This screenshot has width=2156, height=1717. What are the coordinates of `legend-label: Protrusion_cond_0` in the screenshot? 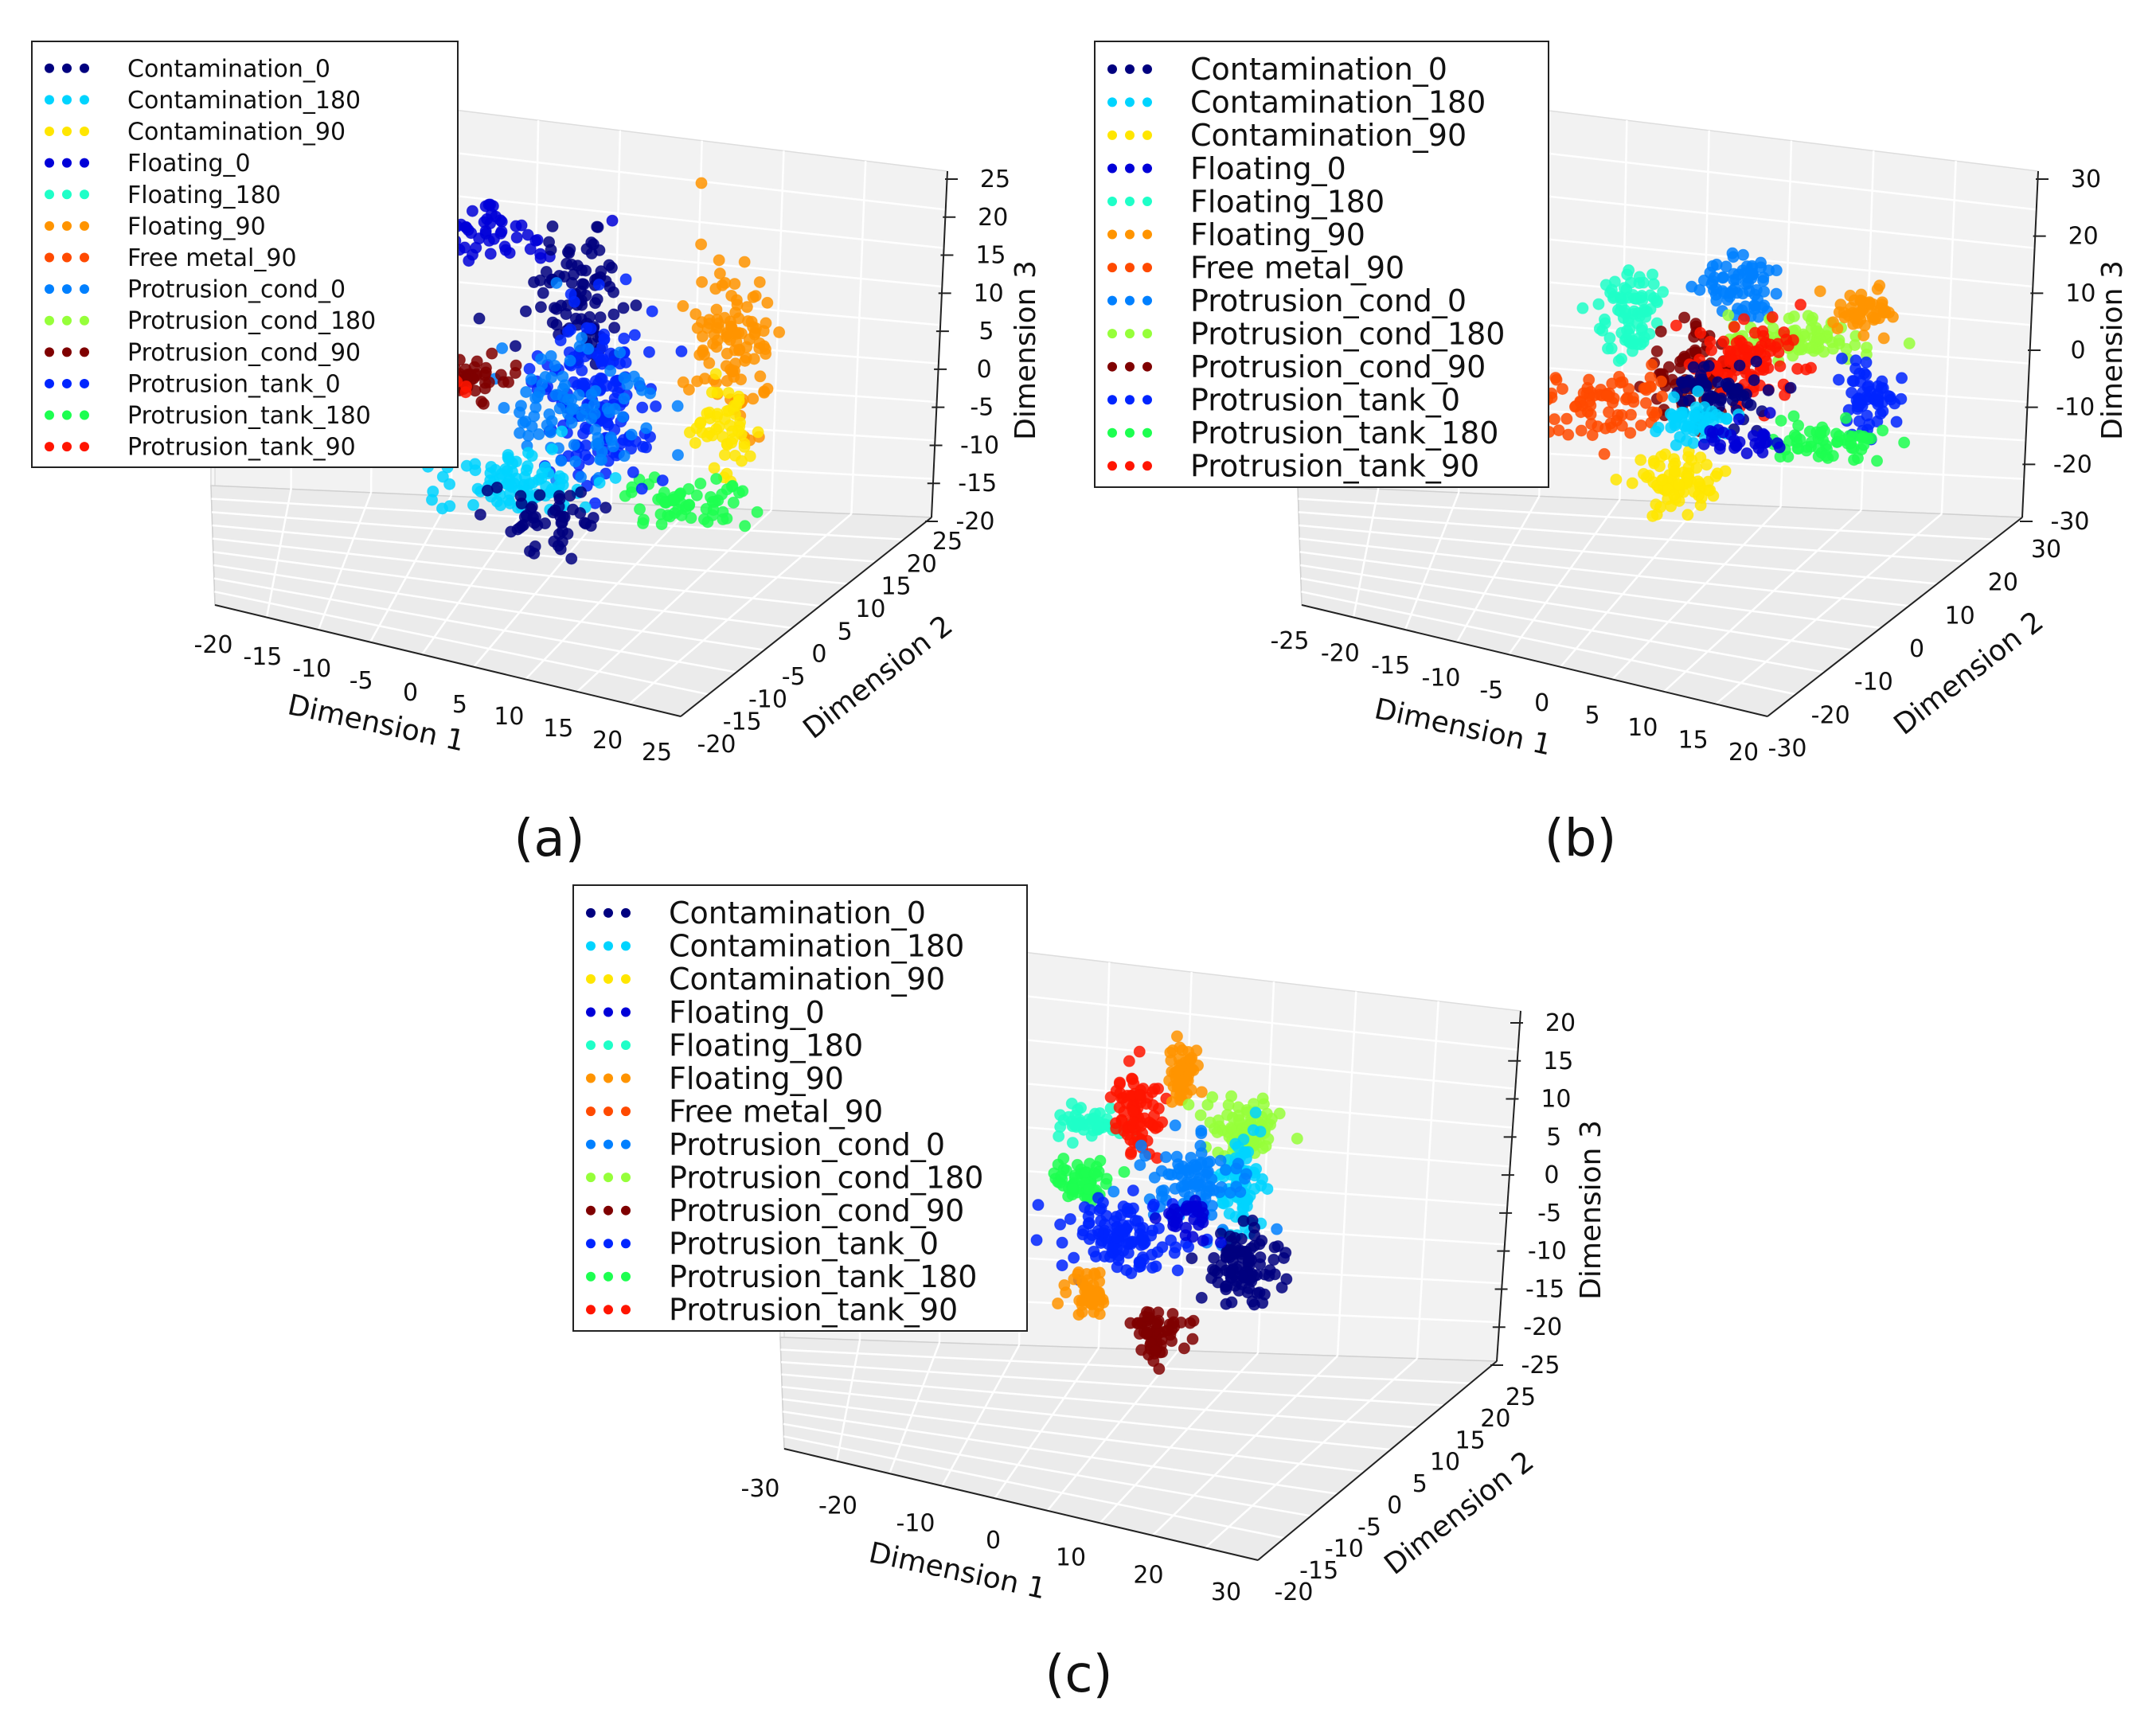 It's located at (807, 1144).